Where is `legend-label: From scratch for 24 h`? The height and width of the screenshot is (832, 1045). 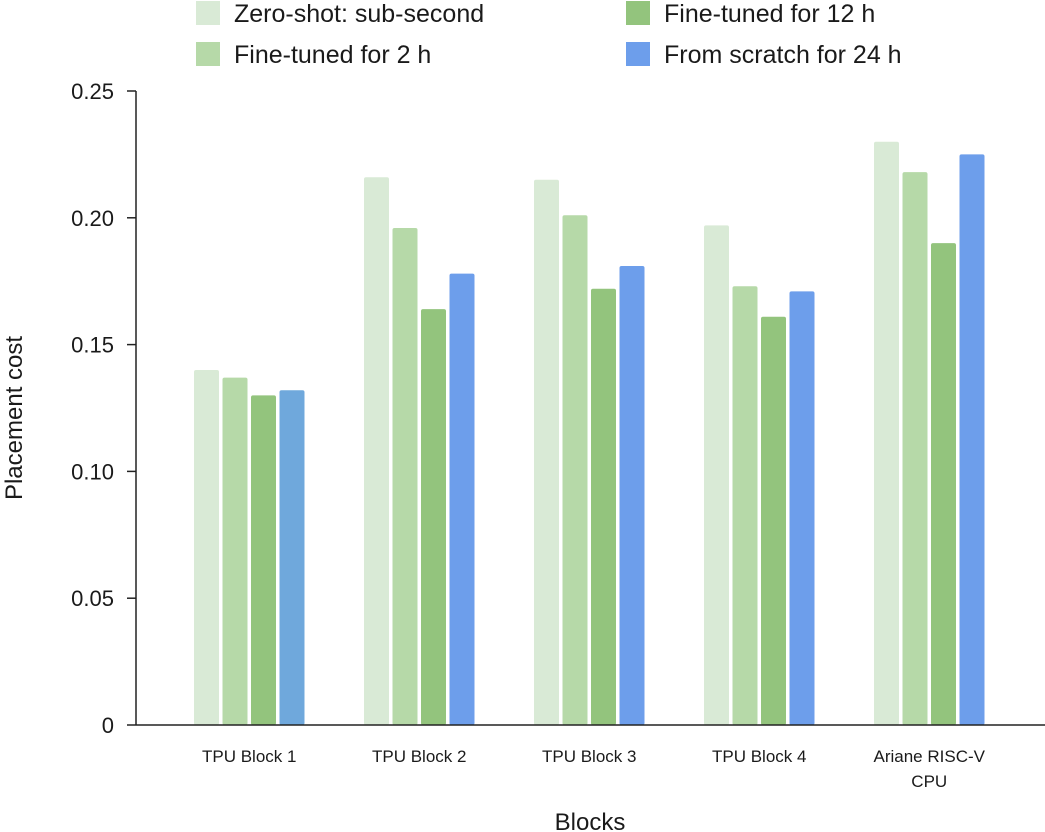
legend-label: From scratch for 24 h is located at coordinates (783, 55).